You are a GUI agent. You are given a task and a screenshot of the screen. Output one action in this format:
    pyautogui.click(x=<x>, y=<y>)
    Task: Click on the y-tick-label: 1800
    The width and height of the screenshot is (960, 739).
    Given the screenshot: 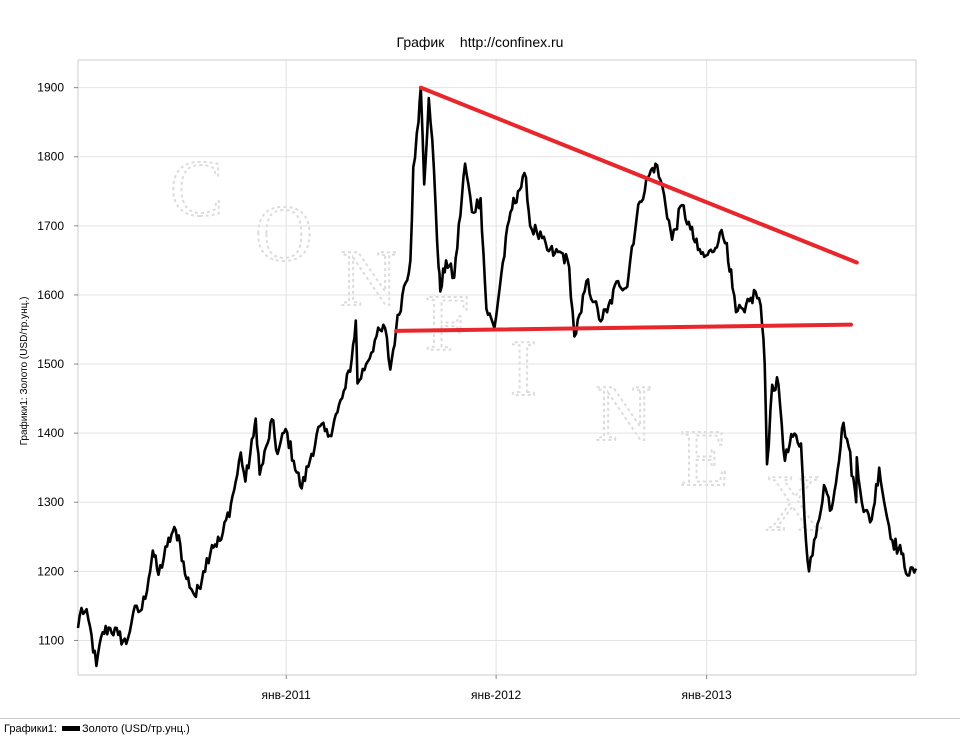 What is the action you would take?
    pyautogui.click(x=50, y=157)
    